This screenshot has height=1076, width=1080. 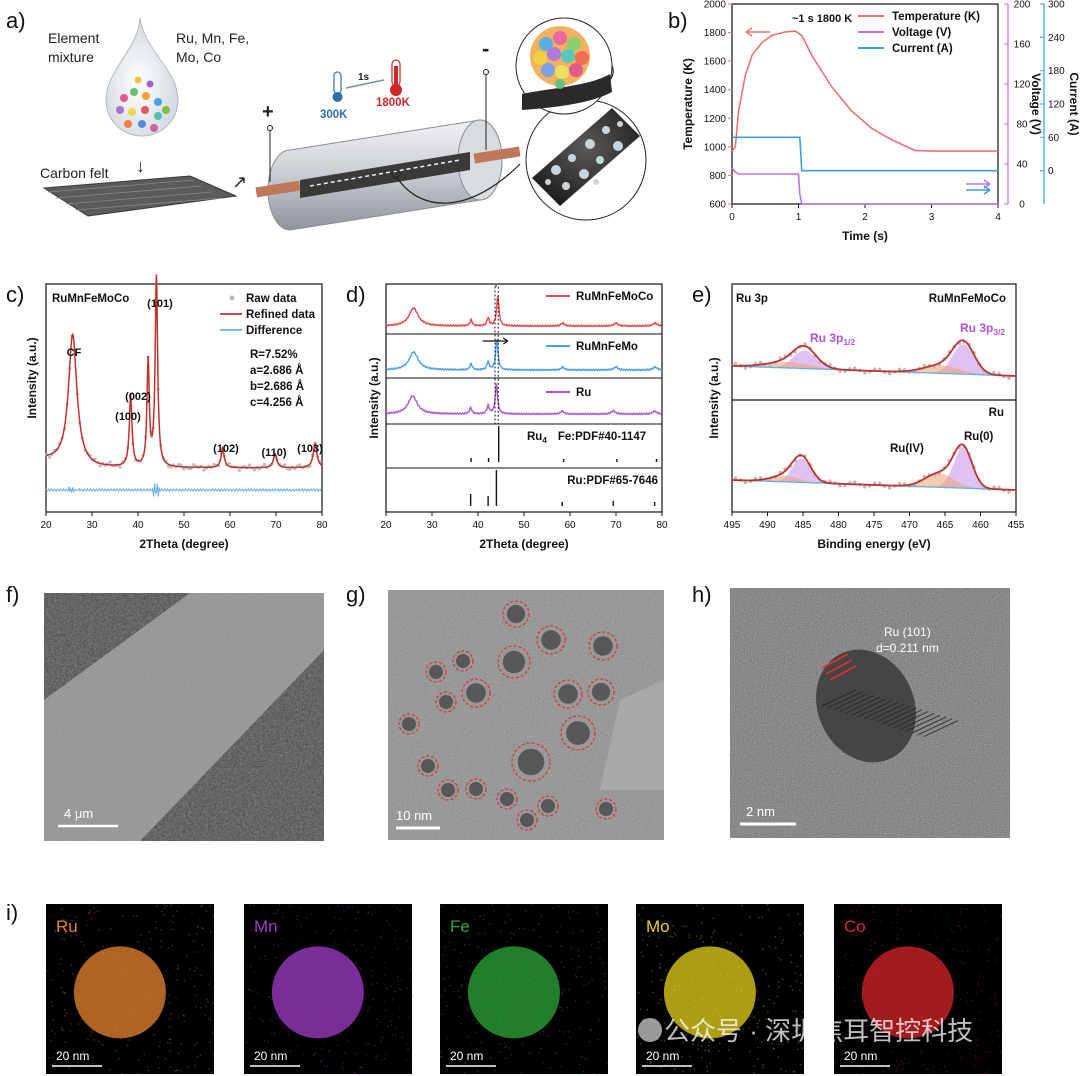 I want to click on bottom-component, so click(x=874, y=481).